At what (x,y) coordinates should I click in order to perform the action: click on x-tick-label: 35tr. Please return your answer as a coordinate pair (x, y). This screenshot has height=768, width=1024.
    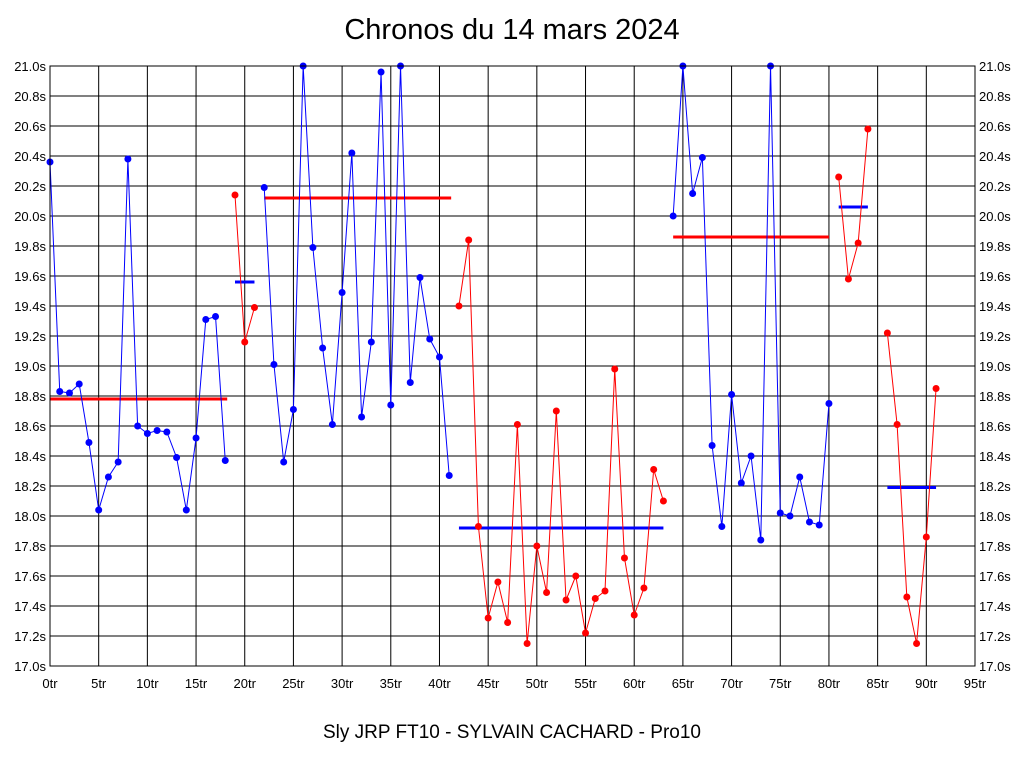
    Looking at the image, I should click on (391, 683).